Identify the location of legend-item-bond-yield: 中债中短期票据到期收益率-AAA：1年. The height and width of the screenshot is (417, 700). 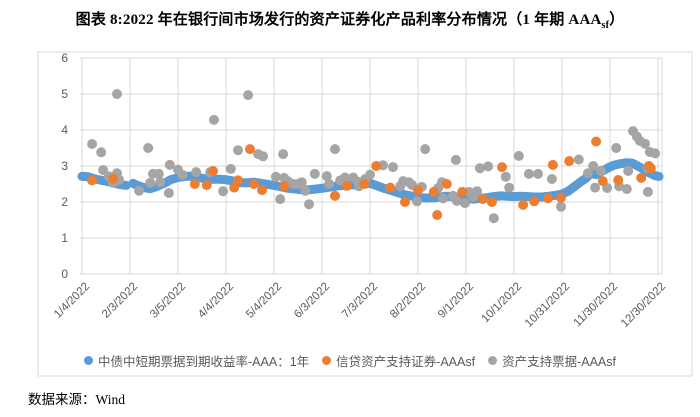
(196, 360).